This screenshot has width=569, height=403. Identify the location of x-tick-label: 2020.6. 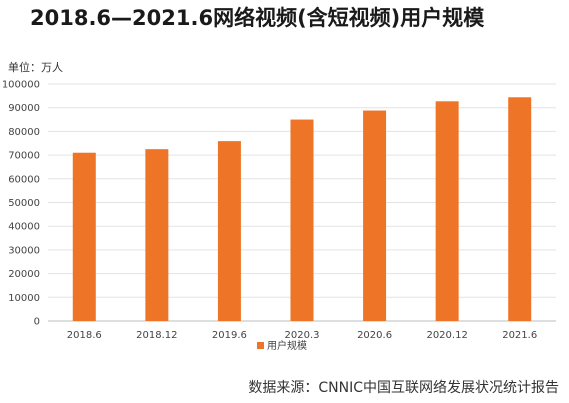
(374, 335).